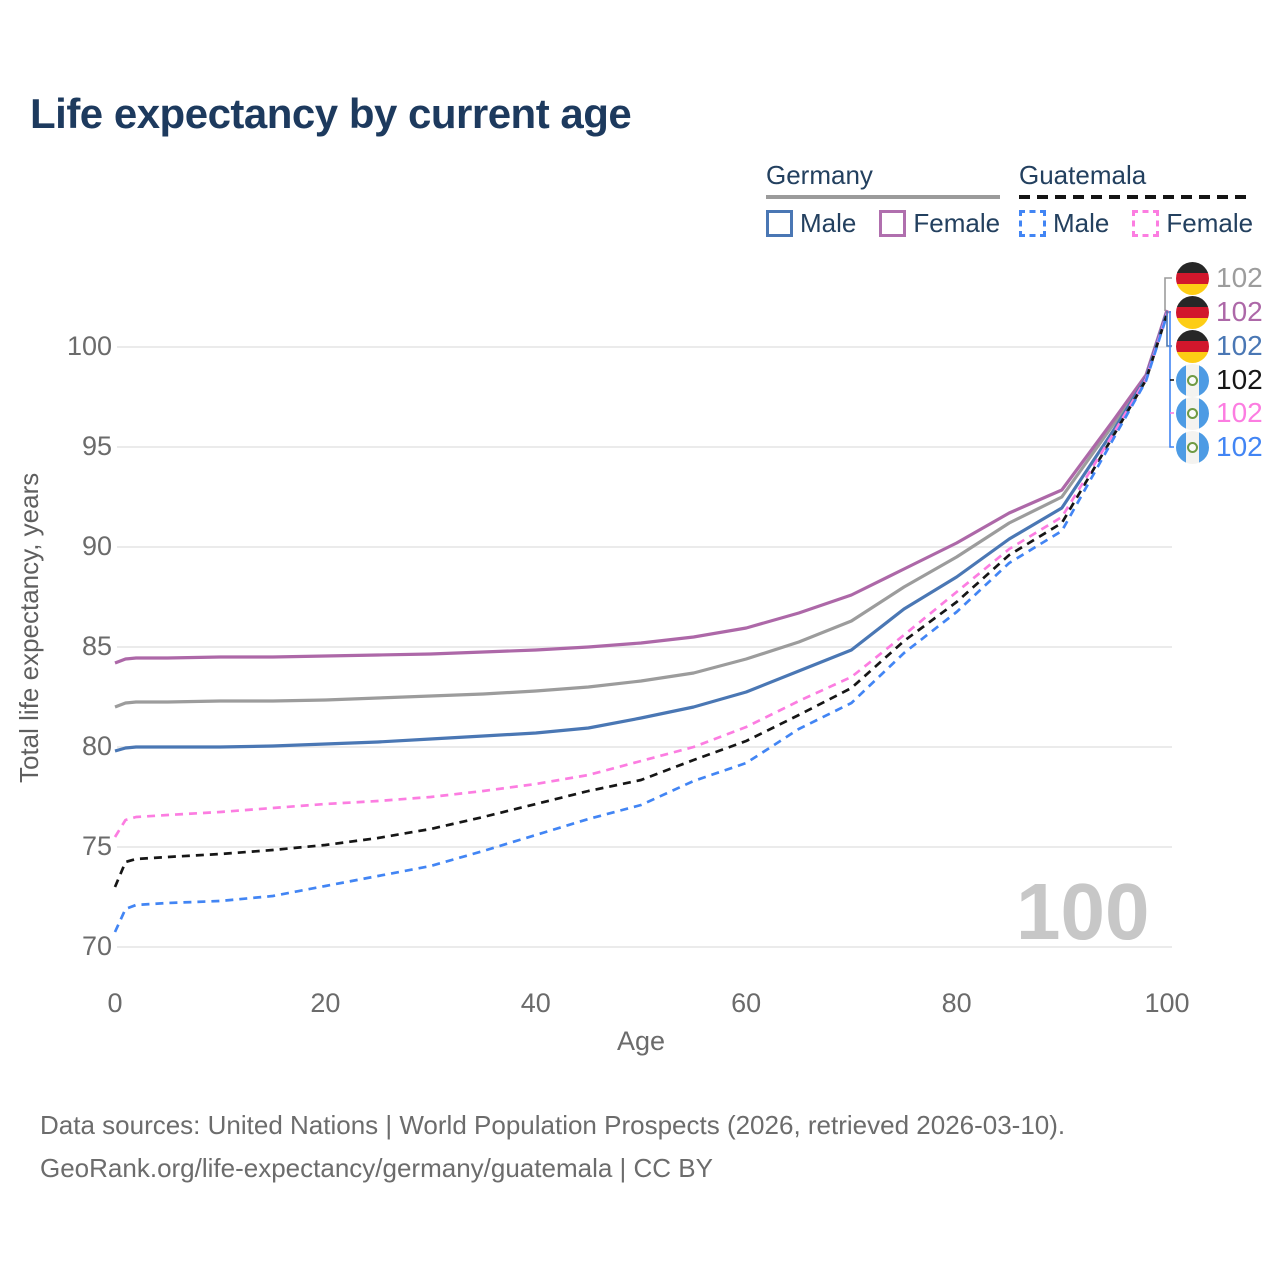 The image size is (1280, 1280). What do you see at coordinates (1210, 223) in the screenshot?
I see `legend-guatemala-female-label: Female` at bounding box center [1210, 223].